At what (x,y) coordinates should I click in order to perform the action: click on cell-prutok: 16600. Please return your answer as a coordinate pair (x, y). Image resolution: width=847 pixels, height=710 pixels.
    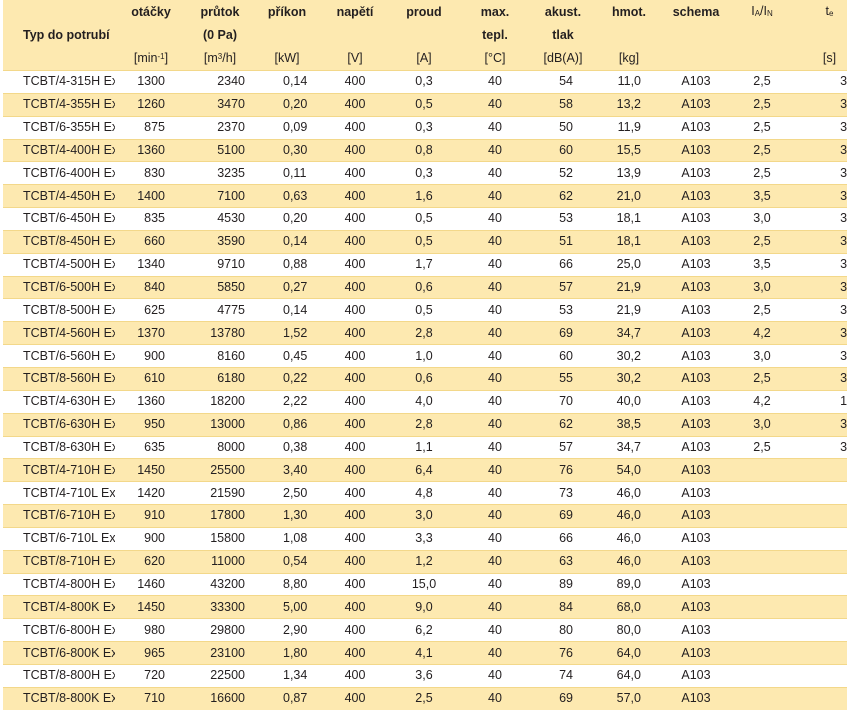
    Looking at the image, I should click on (220, 698).